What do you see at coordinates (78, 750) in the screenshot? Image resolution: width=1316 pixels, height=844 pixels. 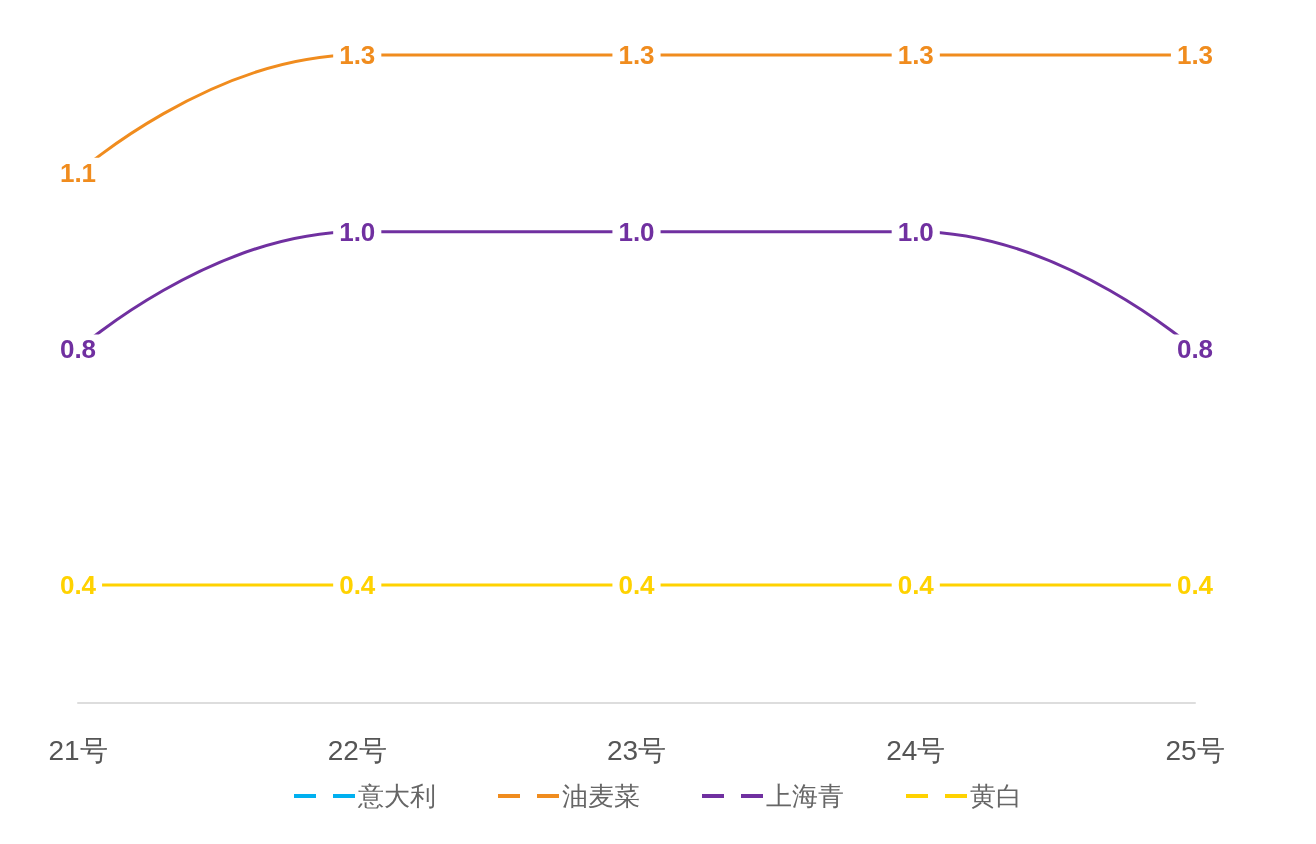 I see `x-tick-label: 21号` at bounding box center [78, 750].